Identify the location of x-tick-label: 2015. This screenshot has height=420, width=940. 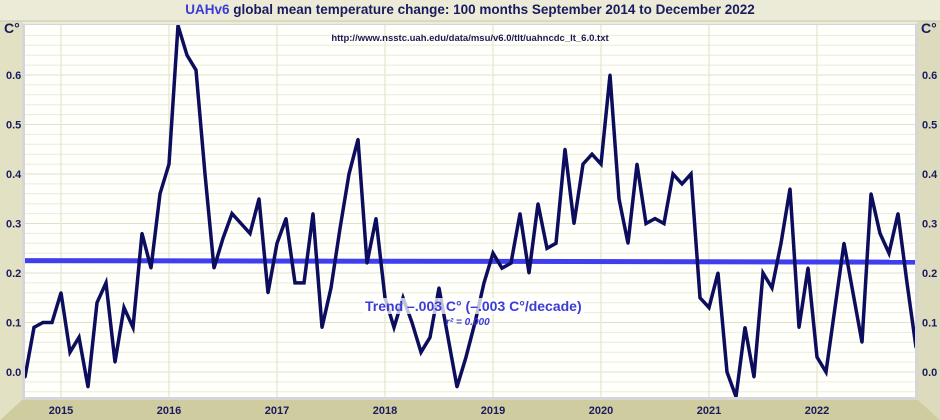
(61, 411).